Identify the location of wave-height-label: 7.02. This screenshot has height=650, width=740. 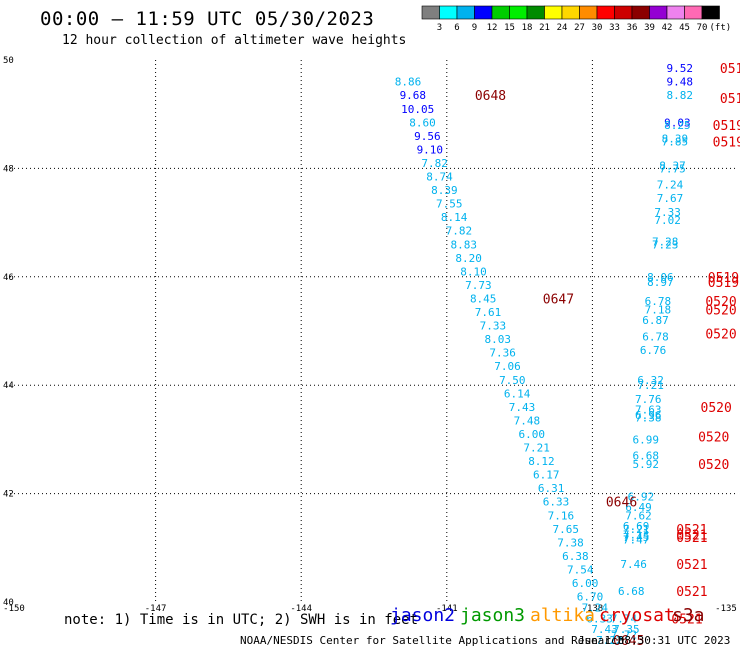
(667, 220).